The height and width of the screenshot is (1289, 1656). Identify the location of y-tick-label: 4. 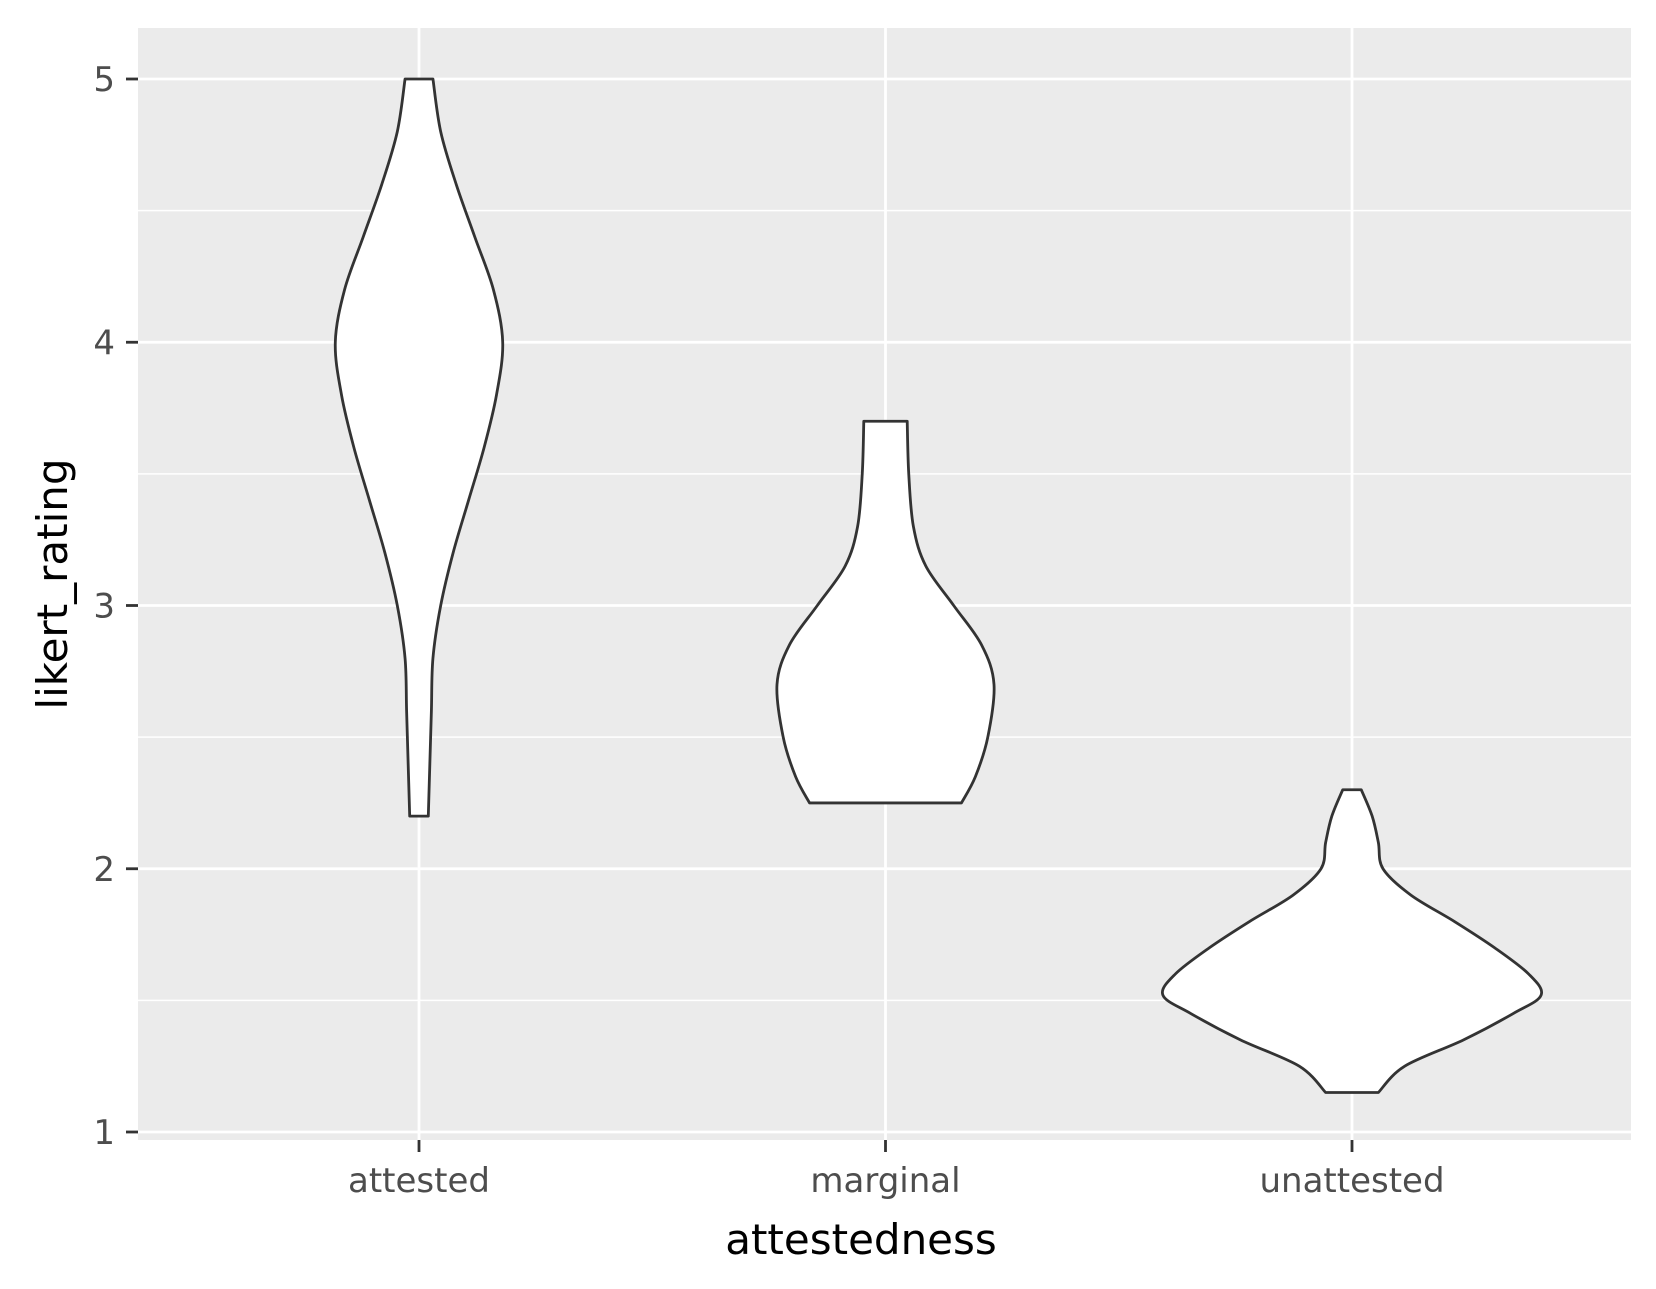
(104, 343).